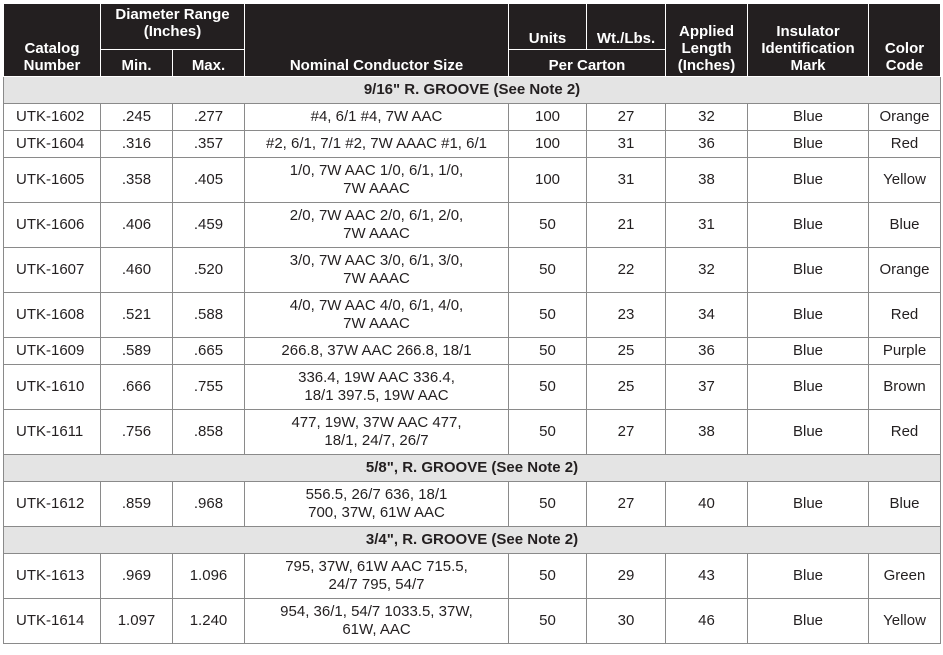  What do you see at coordinates (208, 63) in the screenshot?
I see `header-cell: Max.` at bounding box center [208, 63].